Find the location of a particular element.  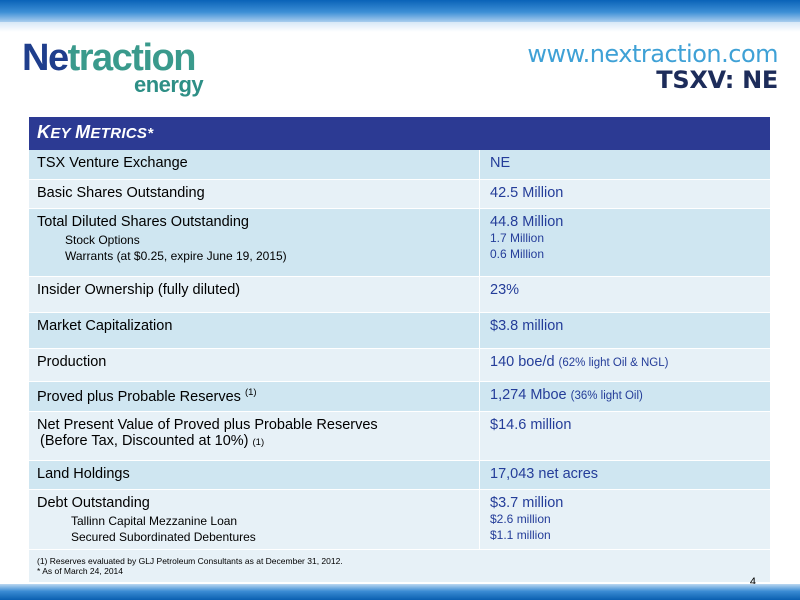

row-label-cell: Proved plus Probable Reserves (1) is located at coordinates (254, 396).